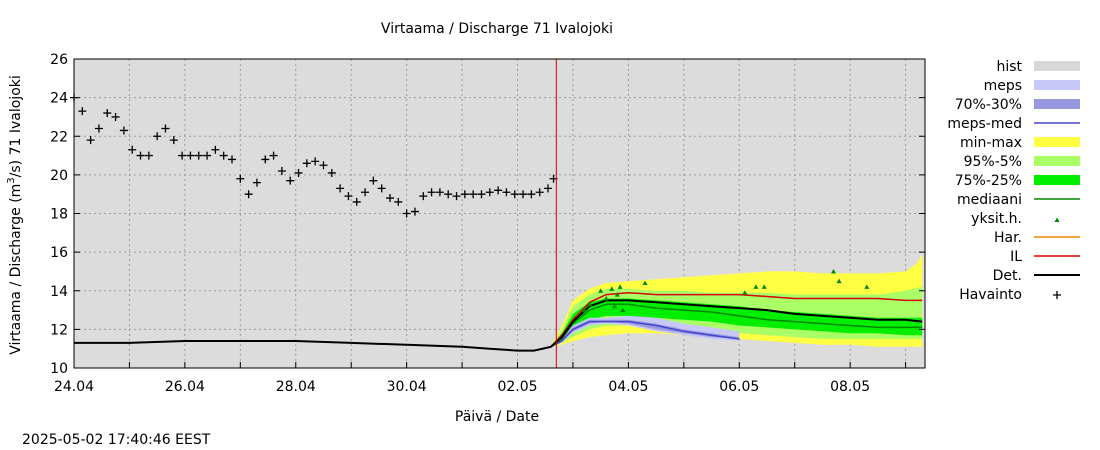 This screenshot has width=1100, height=450. What do you see at coordinates (59, 292) in the screenshot?
I see `y-tick-label: 14` at bounding box center [59, 292].